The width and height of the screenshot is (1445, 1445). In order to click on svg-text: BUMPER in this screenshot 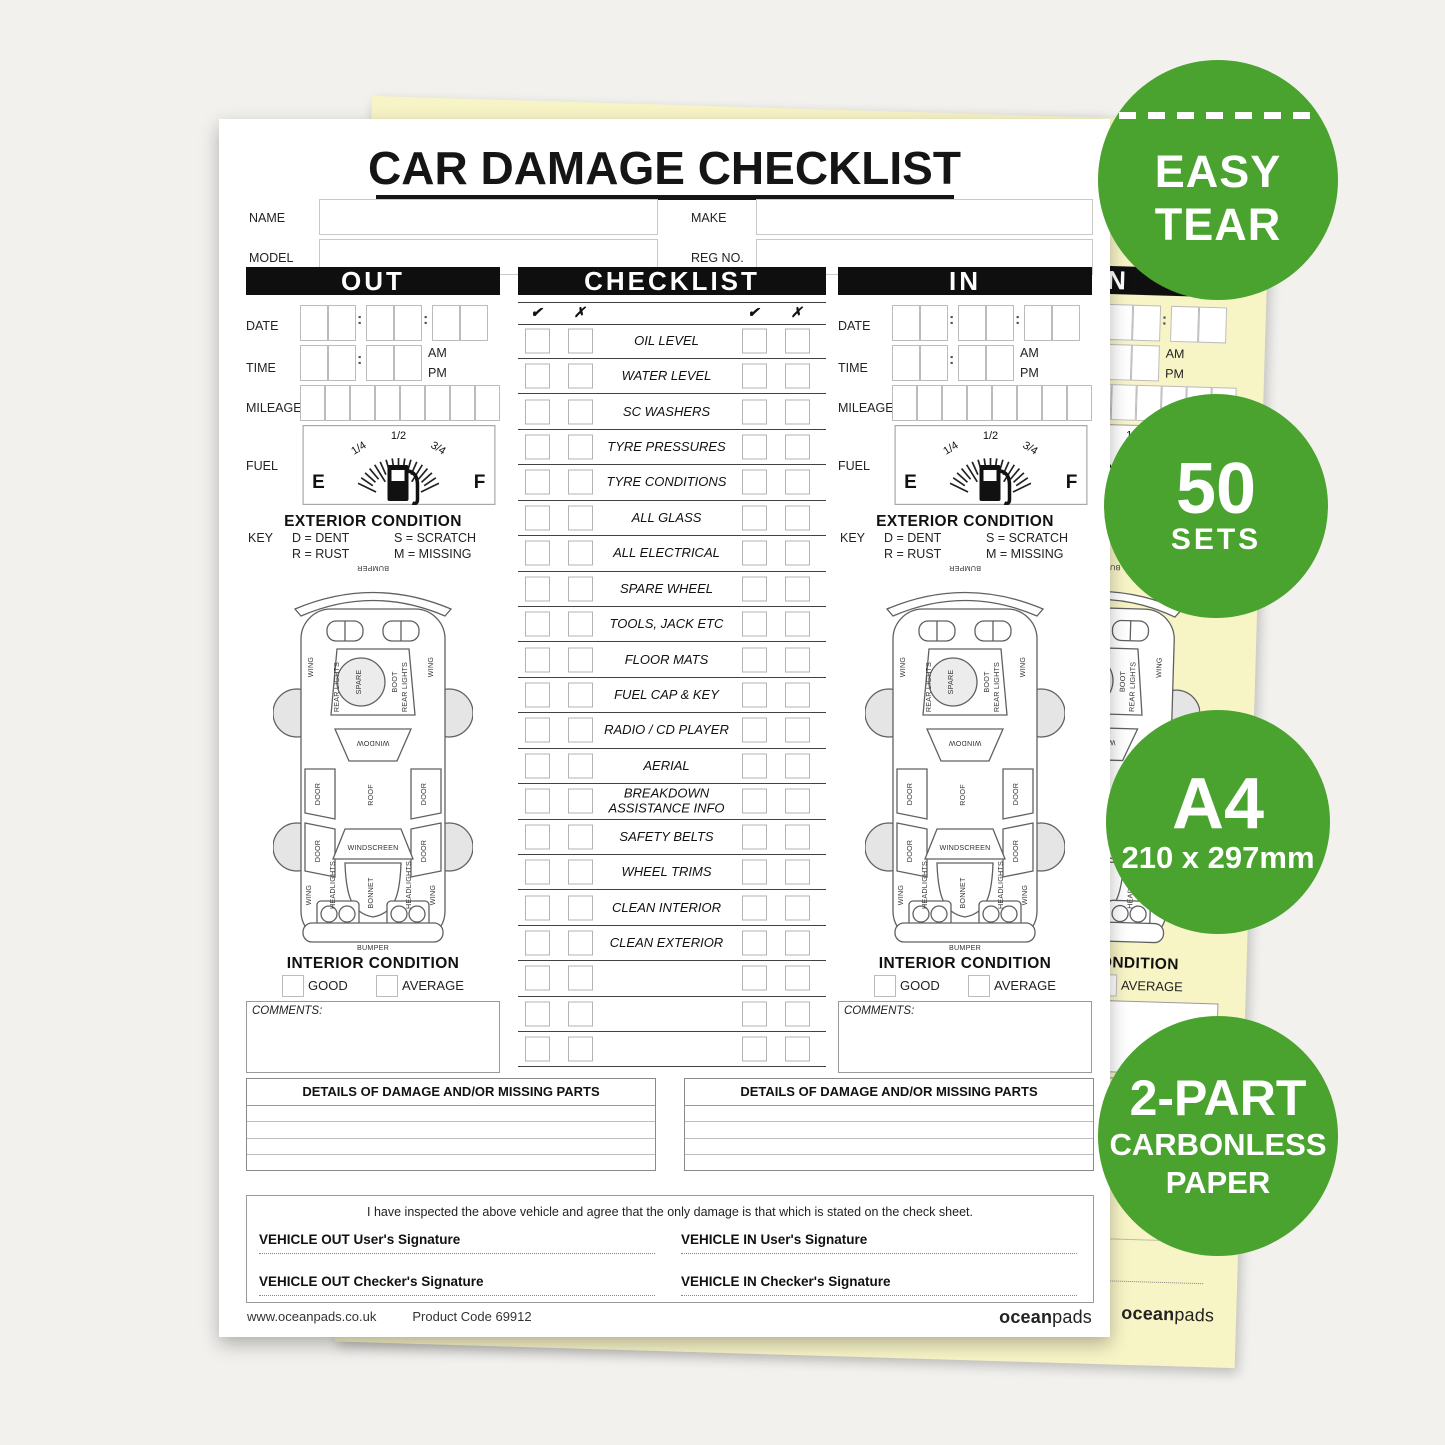, I will do `click(965, 568)`.